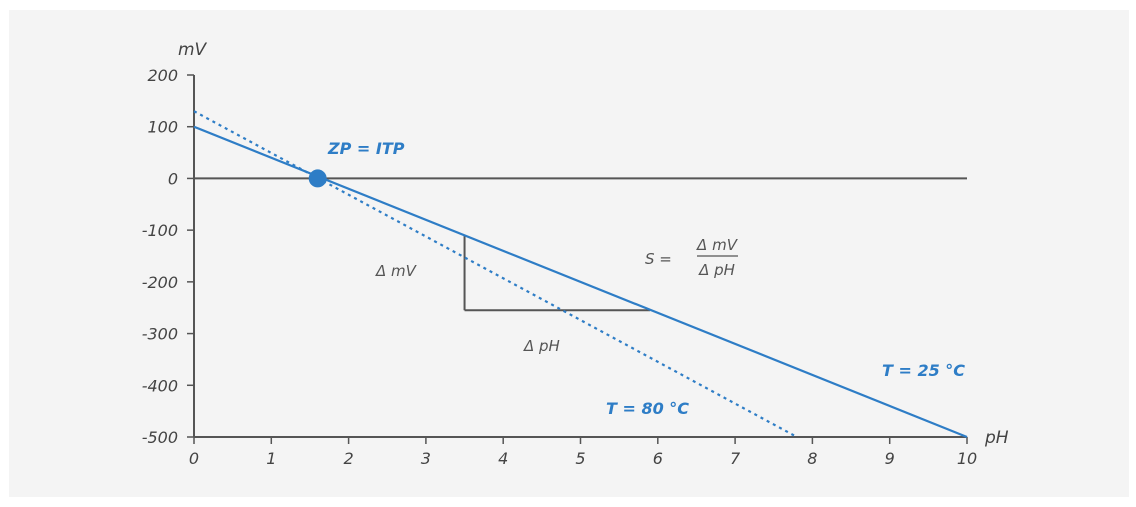 The width and height of the screenshot is (1136, 507). What do you see at coordinates (658, 259) in the screenshot?
I see `slope-formula-lhs: S =` at bounding box center [658, 259].